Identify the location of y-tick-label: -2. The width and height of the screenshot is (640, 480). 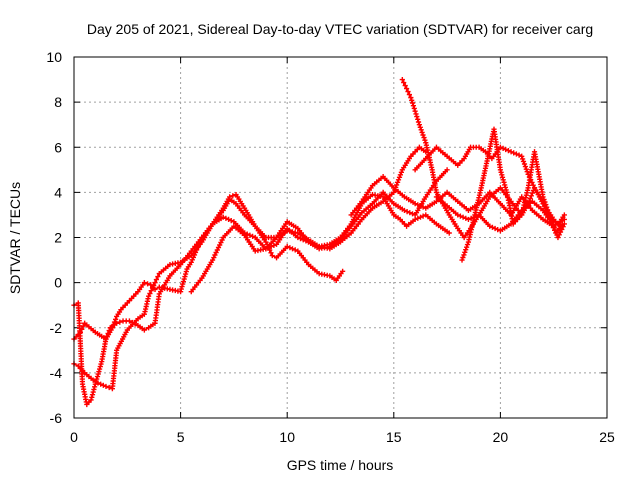
(56, 328).